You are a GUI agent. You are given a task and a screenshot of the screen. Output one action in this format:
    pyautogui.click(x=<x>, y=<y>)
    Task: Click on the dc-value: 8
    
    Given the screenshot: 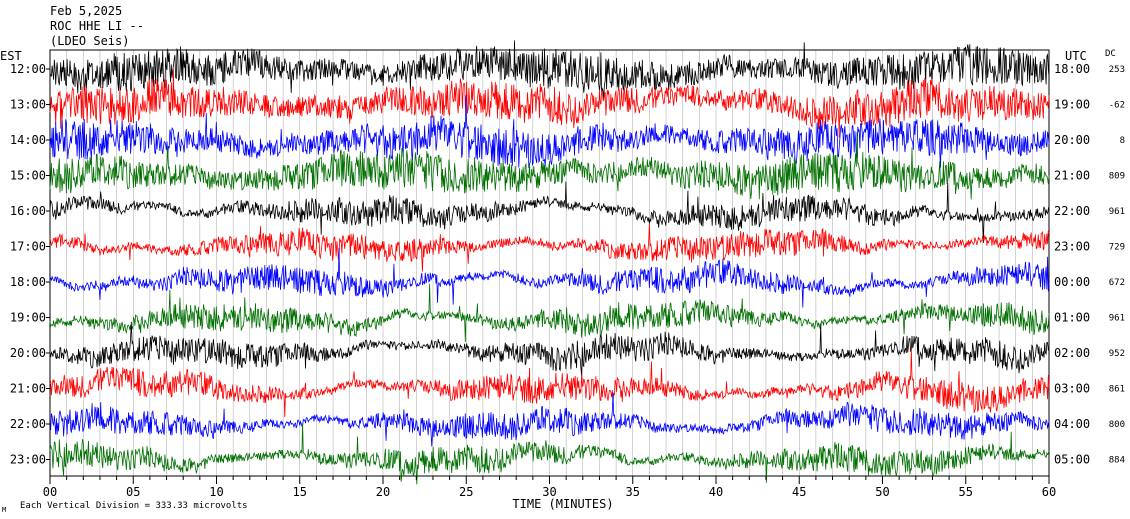 What is the action you would take?
    pyautogui.click(x=1122, y=141)
    